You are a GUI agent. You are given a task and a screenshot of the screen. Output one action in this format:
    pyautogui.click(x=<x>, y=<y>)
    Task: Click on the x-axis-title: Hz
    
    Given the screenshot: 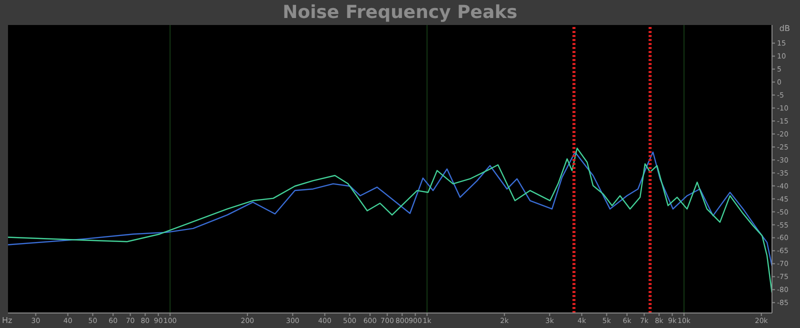 What is the action you would take?
    pyautogui.click(x=7, y=320)
    